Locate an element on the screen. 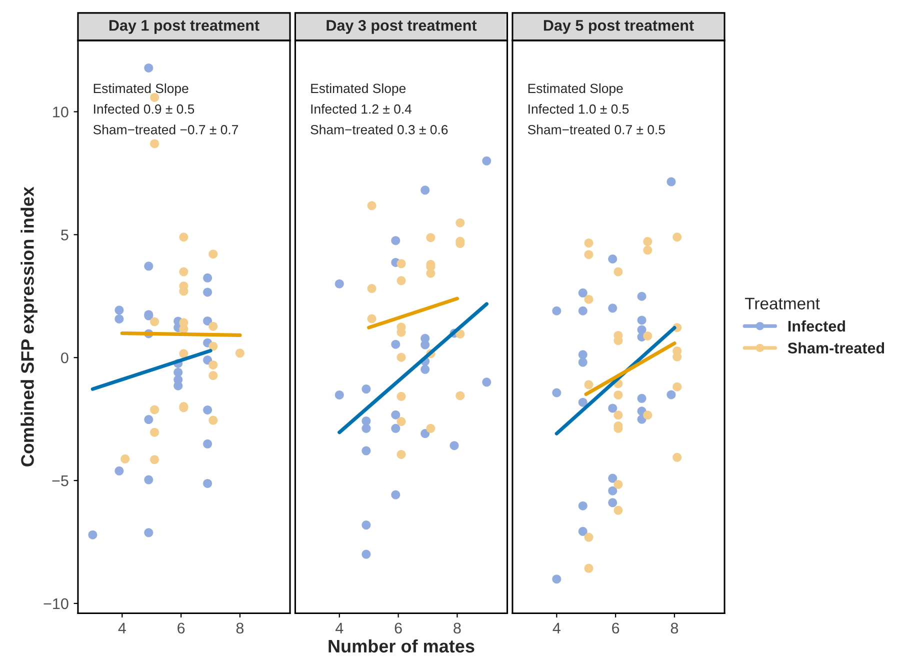 The width and height of the screenshot is (914, 663). chart-title: Day 5 post treatment is located at coordinates (619, 27).